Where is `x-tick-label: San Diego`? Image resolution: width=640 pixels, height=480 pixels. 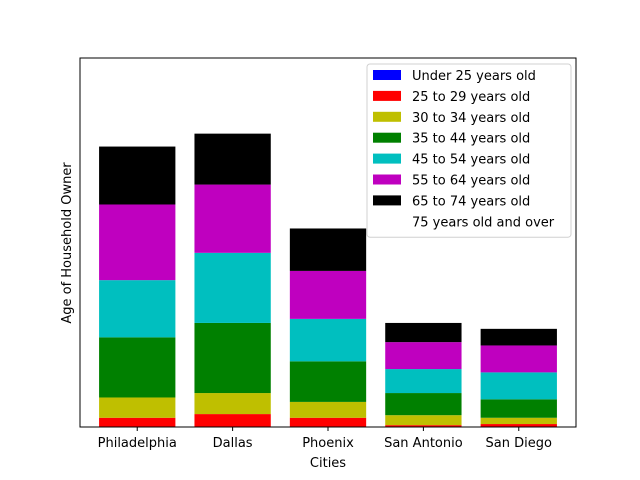 x-tick-label: San Diego is located at coordinates (519, 443).